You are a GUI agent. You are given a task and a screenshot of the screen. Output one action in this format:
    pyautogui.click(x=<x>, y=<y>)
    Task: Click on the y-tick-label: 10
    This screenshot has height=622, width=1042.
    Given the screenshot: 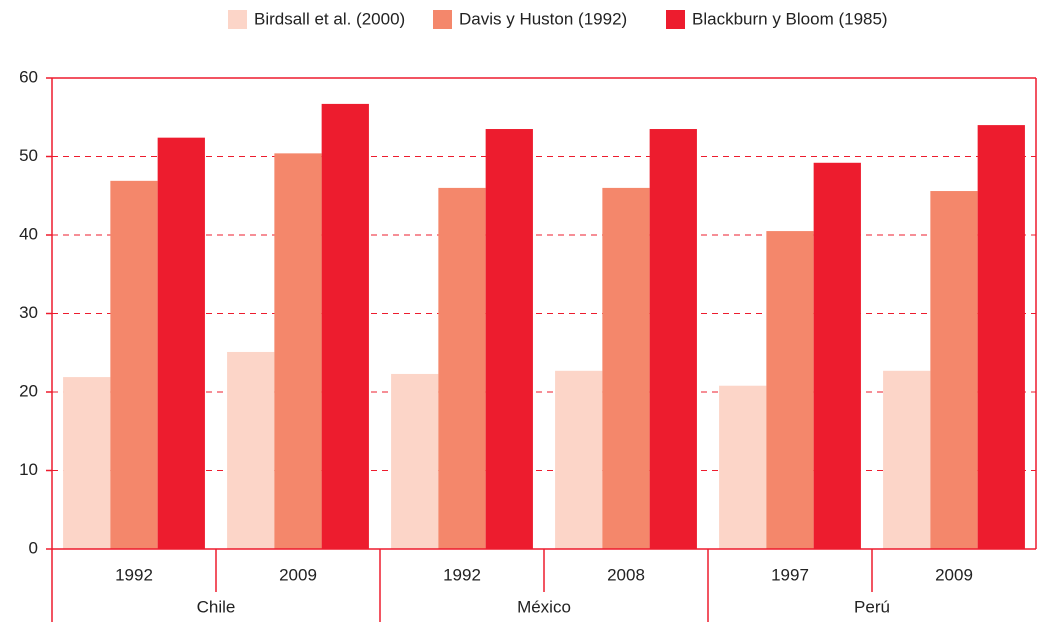 What is the action you would take?
    pyautogui.click(x=28, y=469)
    